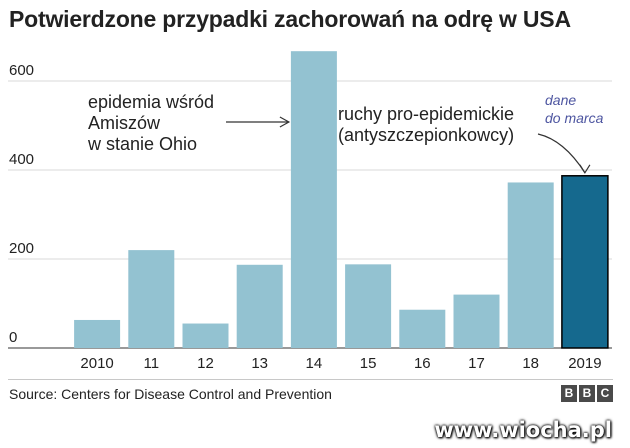 This screenshot has width=630, height=448. I want to click on y-tick-label: 400, so click(21, 159).